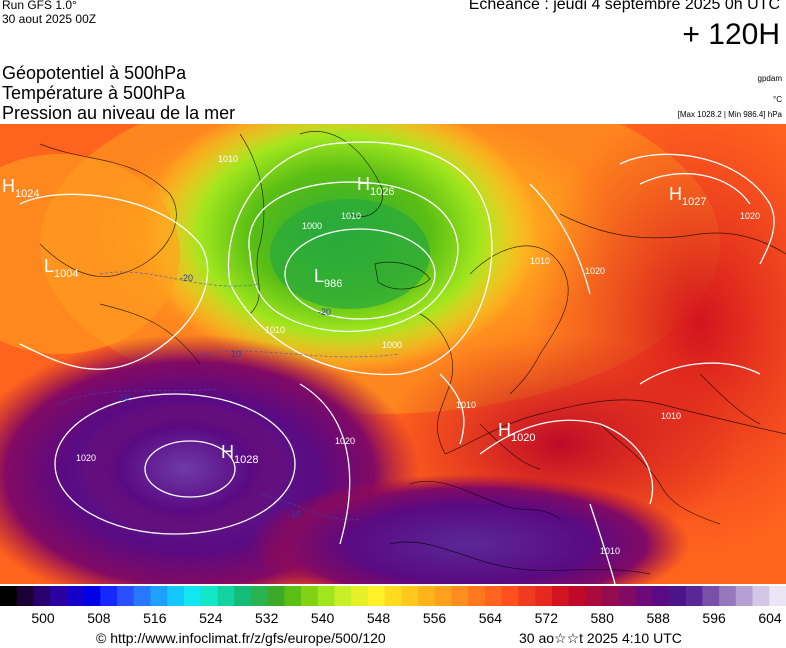 This screenshot has width=786, height=648. I want to click on field-title-temperature: Température à 500hPa, so click(94, 93).